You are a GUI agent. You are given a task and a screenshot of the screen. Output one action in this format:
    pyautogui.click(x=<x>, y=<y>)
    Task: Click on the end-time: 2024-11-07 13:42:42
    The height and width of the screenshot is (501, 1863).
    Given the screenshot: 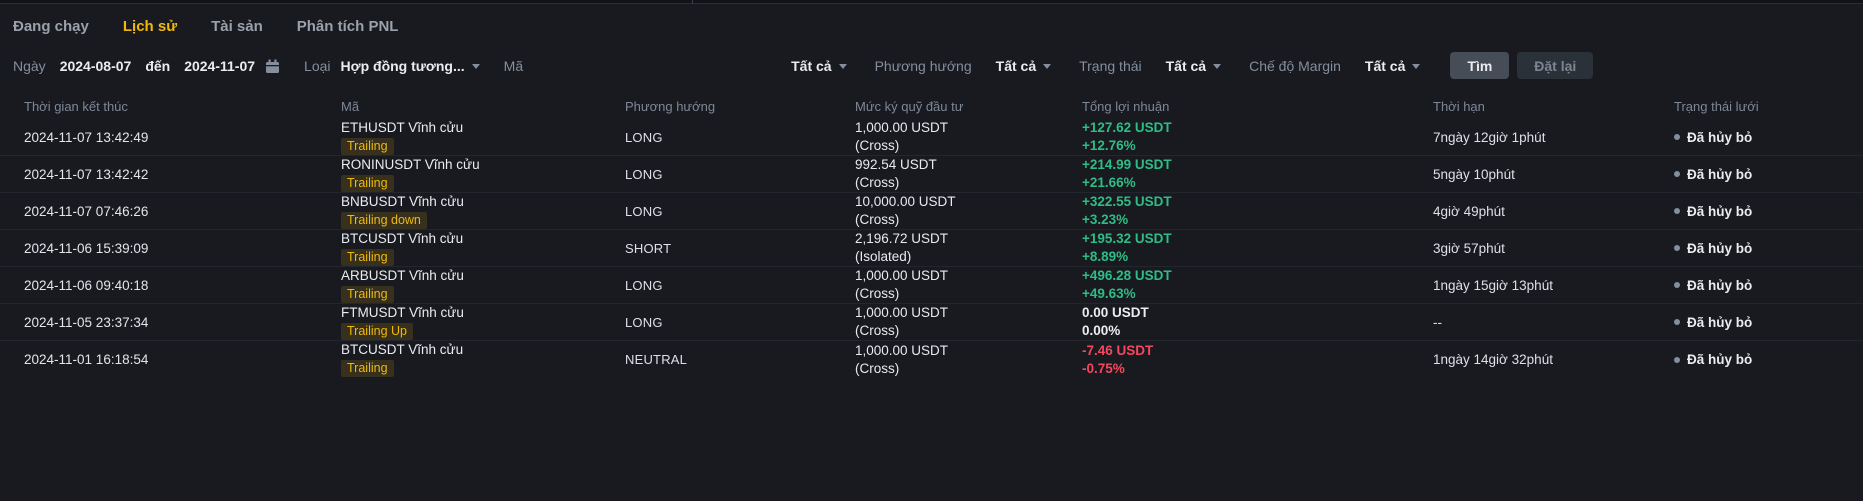 What is the action you would take?
    pyautogui.click(x=86, y=174)
    